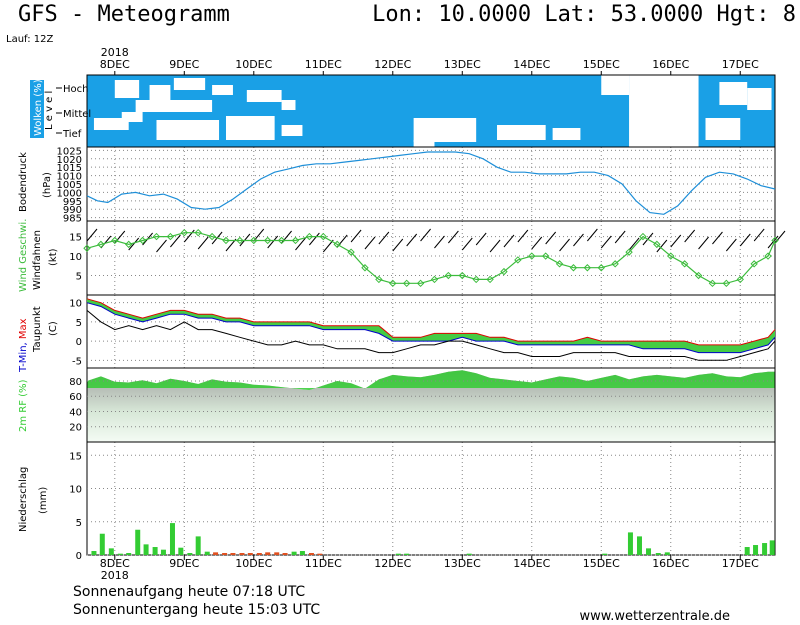 The width and height of the screenshot is (800, 625). What do you see at coordinates (115, 64) in the screenshot?
I see `date-label-top: 8DEC` at bounding box center [115, 64].